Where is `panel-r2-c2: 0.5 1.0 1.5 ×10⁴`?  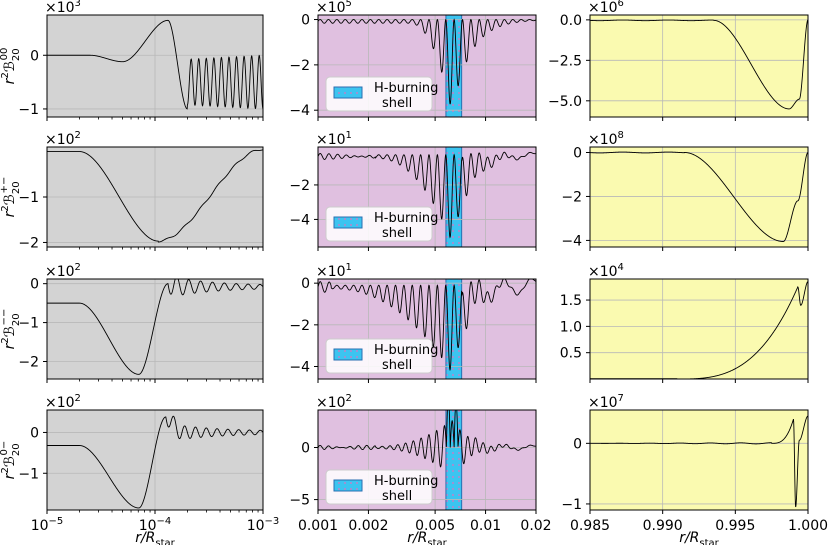 panel-r2-c2: 0.5 1.0 1.5 ×10⁴ is located at coordinates (684, 322).